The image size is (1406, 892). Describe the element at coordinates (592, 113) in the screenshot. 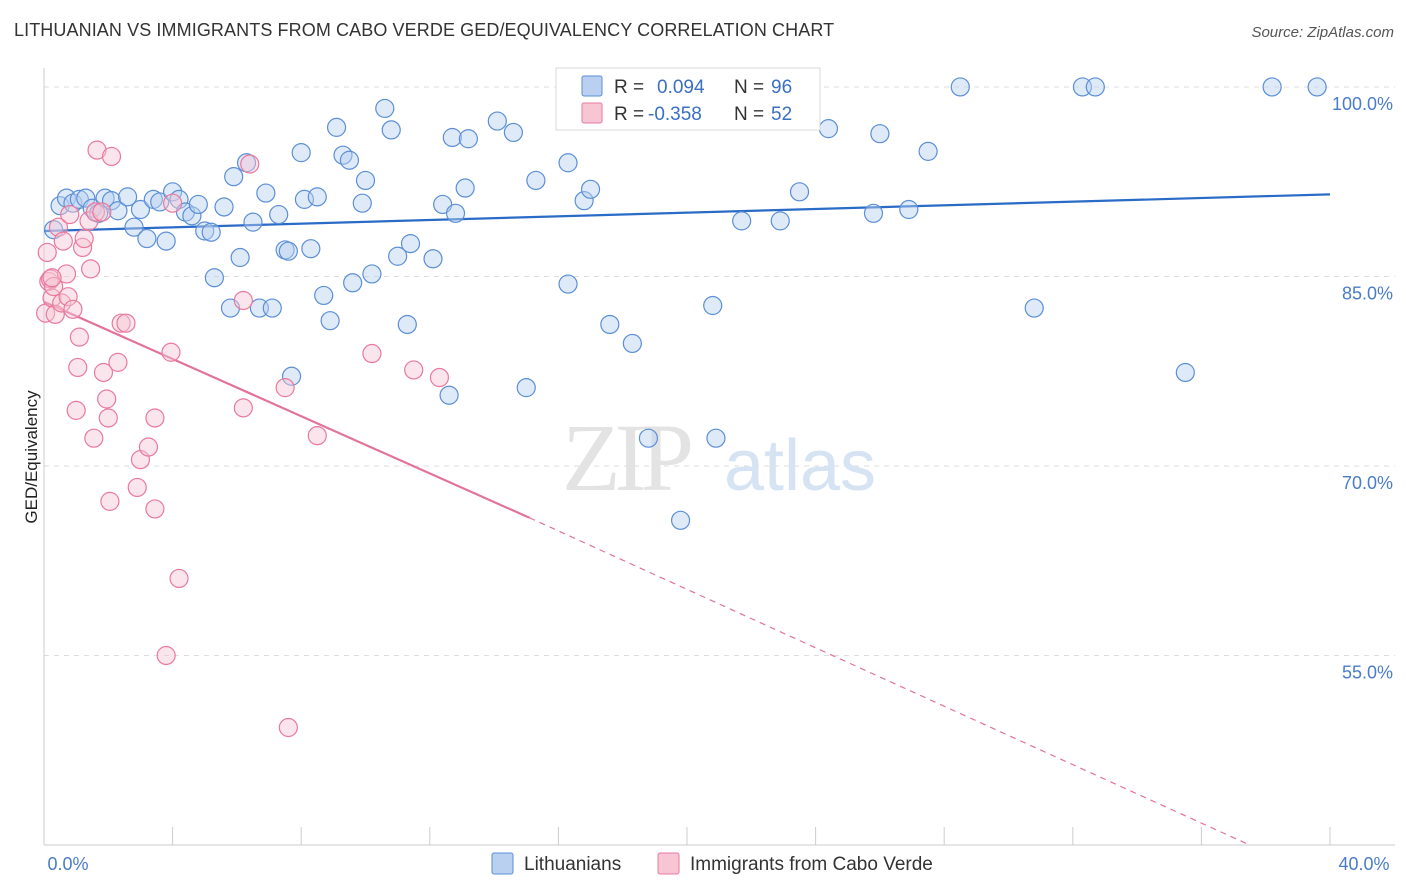

I see `legend-swatch-pink` at that location.